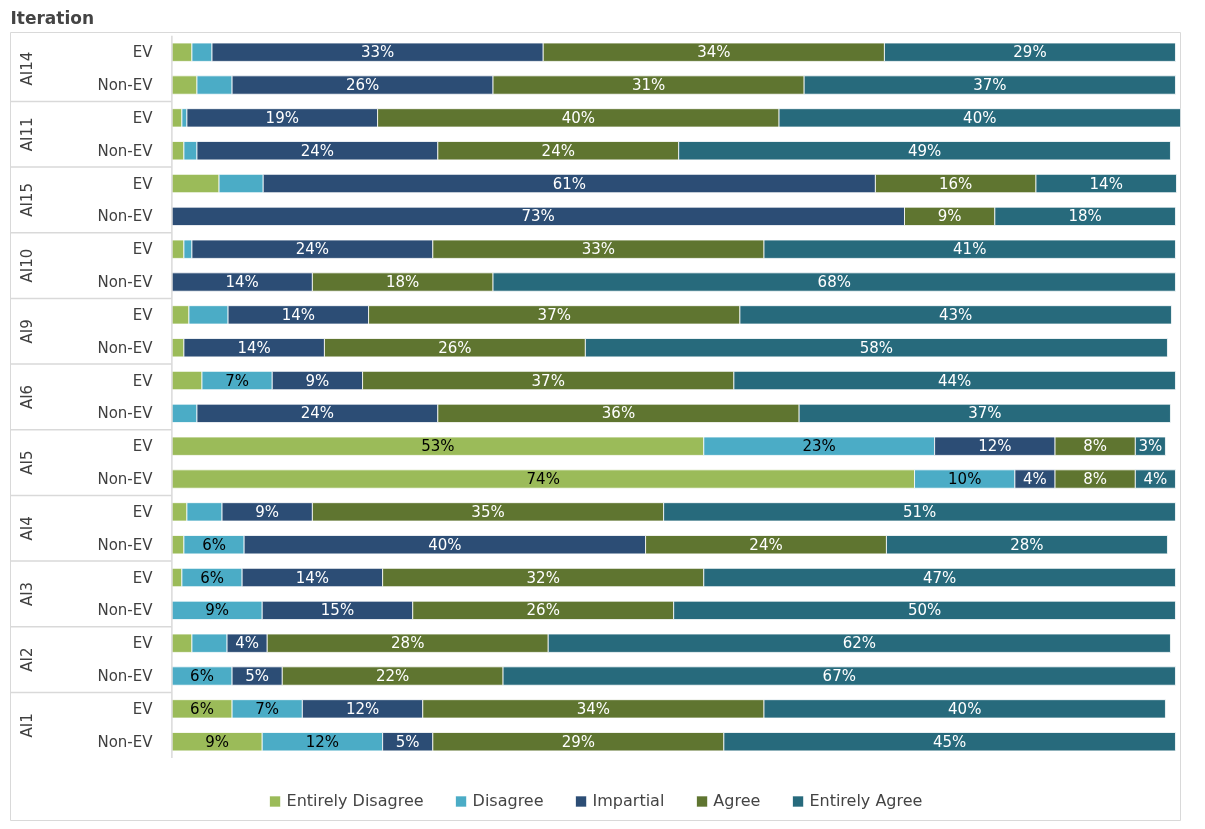 This screenshot has width=1205, height=829. Describe the element at coordinates (26, 200) in the screenshot. I see `text: AI15` at that location.